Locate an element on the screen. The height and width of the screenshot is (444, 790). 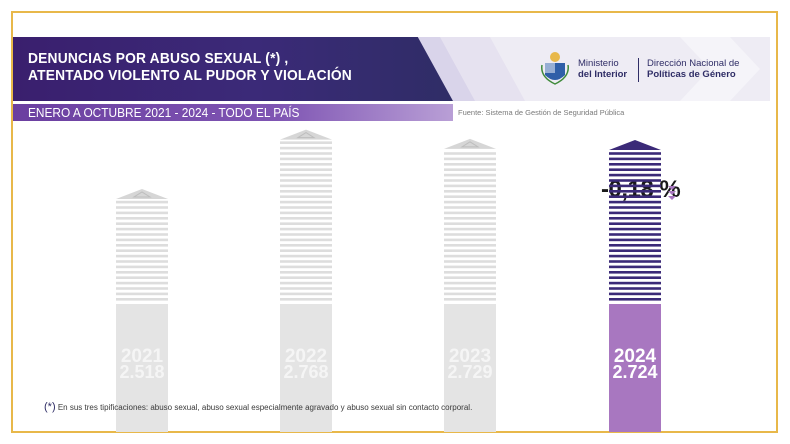
header-decoration is located at coordinates (585, 69).